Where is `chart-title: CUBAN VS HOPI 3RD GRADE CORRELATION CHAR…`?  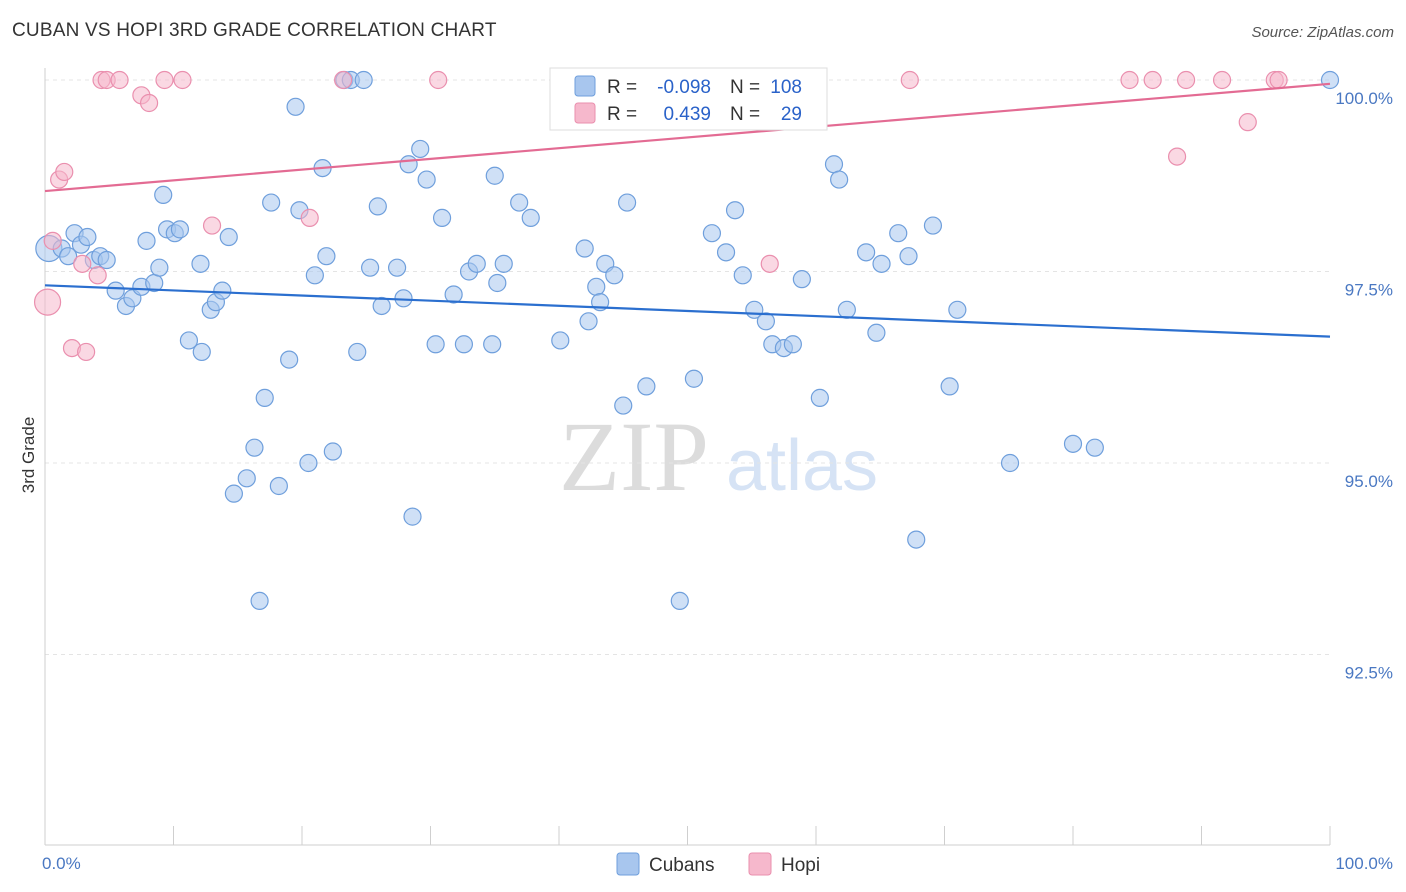
chart-title: CUBAN VS HOPI 3RD GRADE CORRELATION CHAR… is located at coordinates (254, 30).